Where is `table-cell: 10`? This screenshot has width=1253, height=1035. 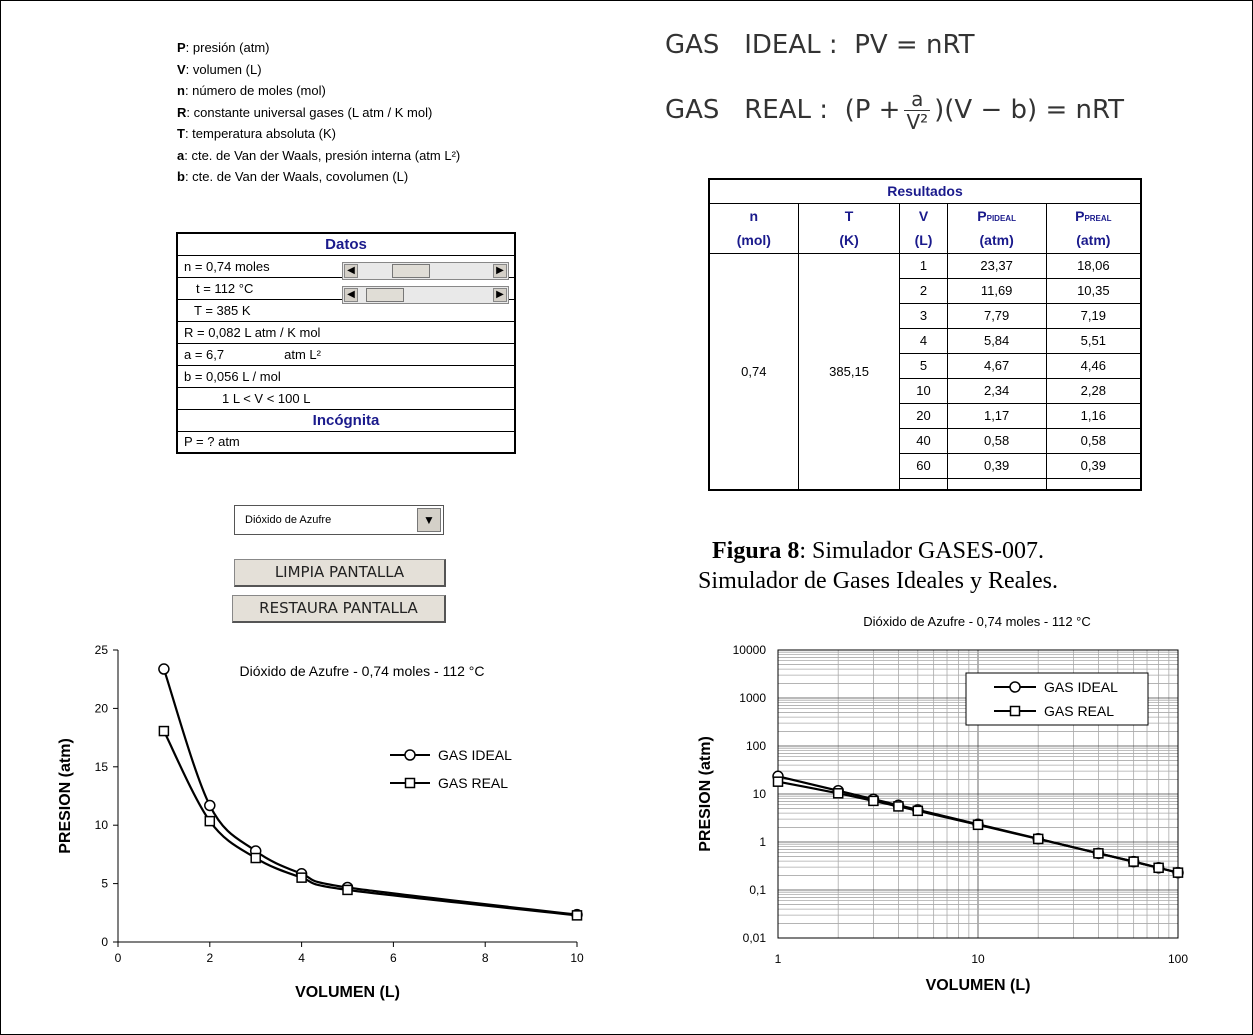
table-cell: 10 is located at coordinates (923, 390).